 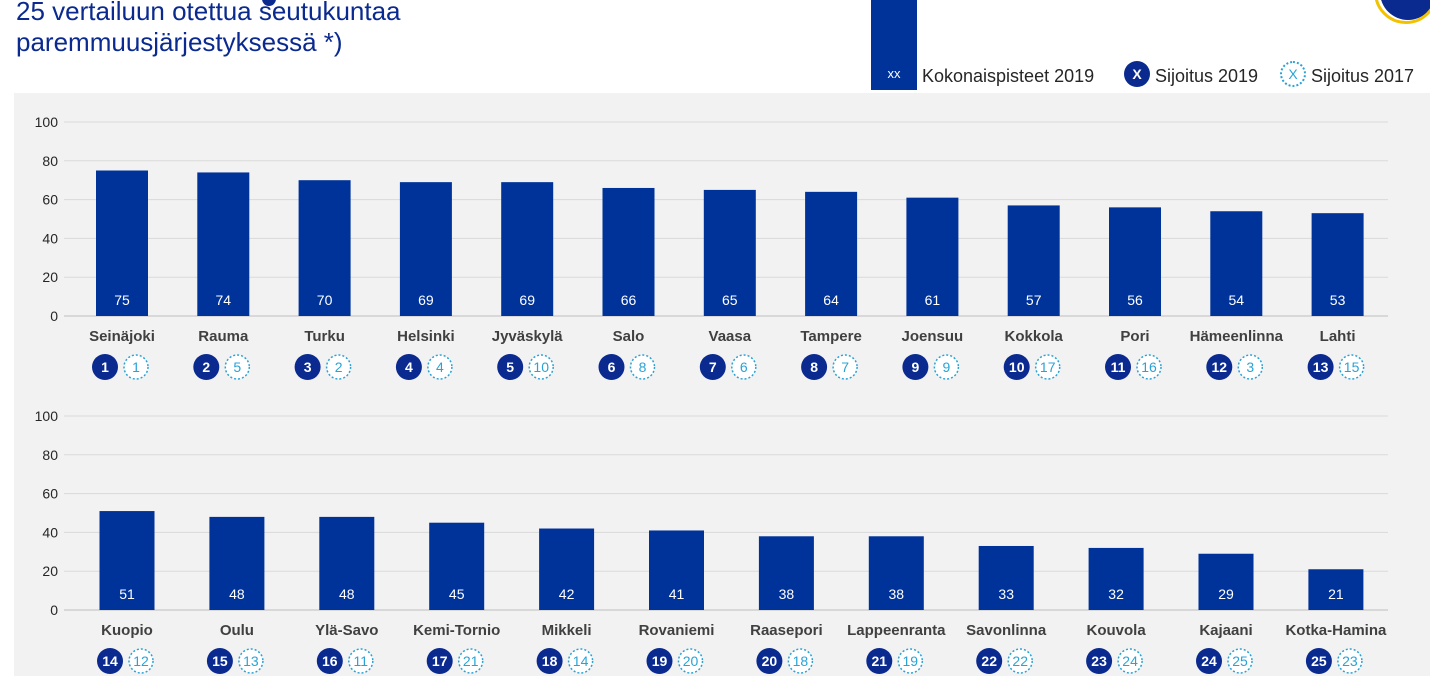 I want to click on data-label: 61, so click(x=933, y=300).